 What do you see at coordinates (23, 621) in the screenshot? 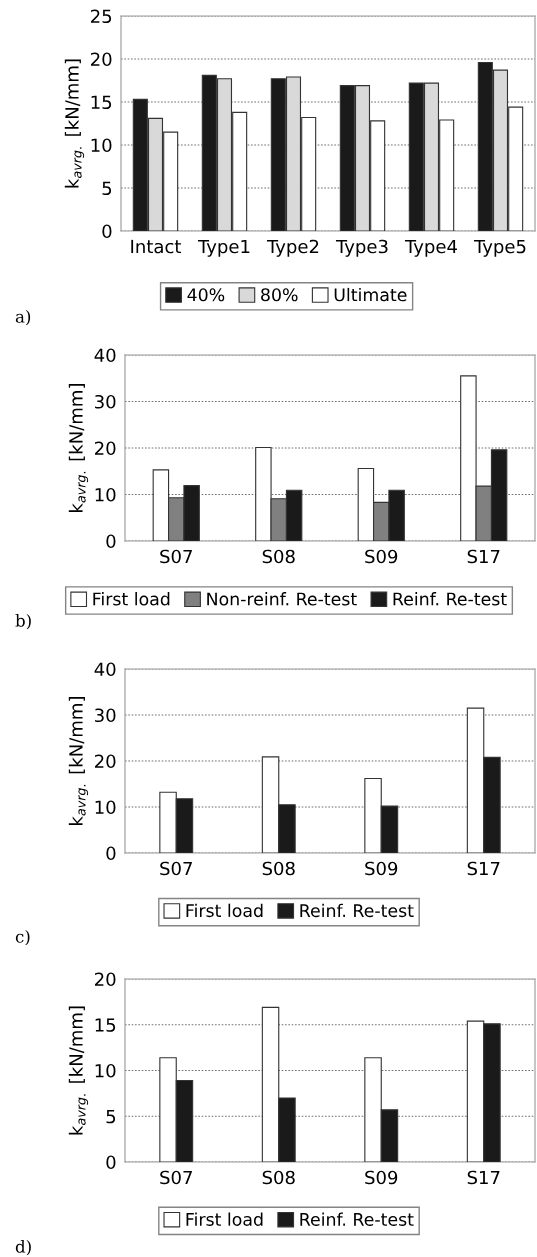
I see `text: b)` at bounding box center [23, 621].